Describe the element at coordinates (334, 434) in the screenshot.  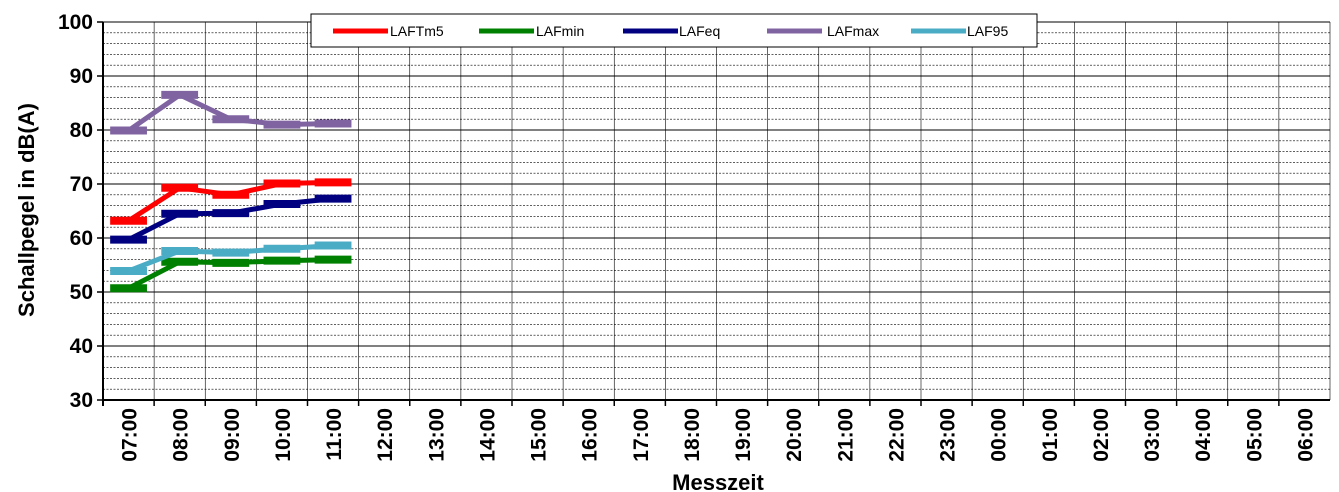
I see `x-tick-label: 11:00` at that location.